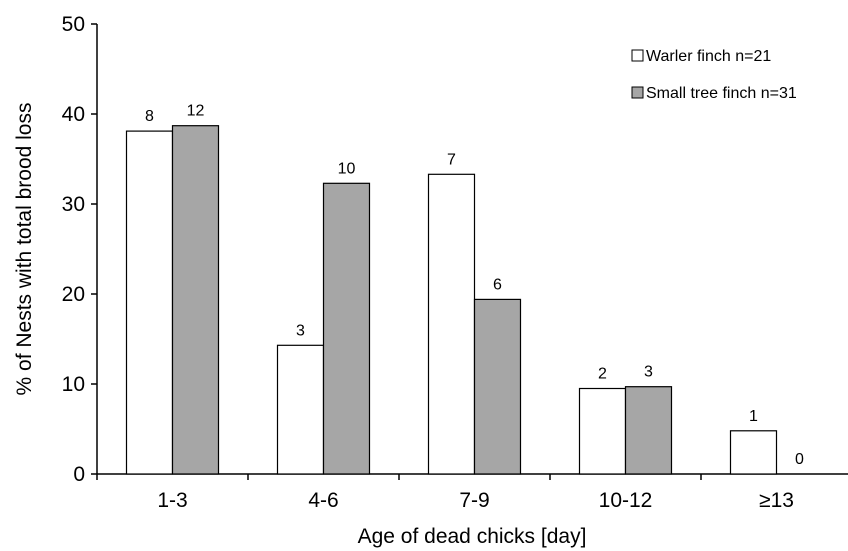  What do you see at coordinates (721, 93) in the screenshot?
I see `legend-label-small-tree-finch: Small tree finch n=31` at bounding box center [721, 93].